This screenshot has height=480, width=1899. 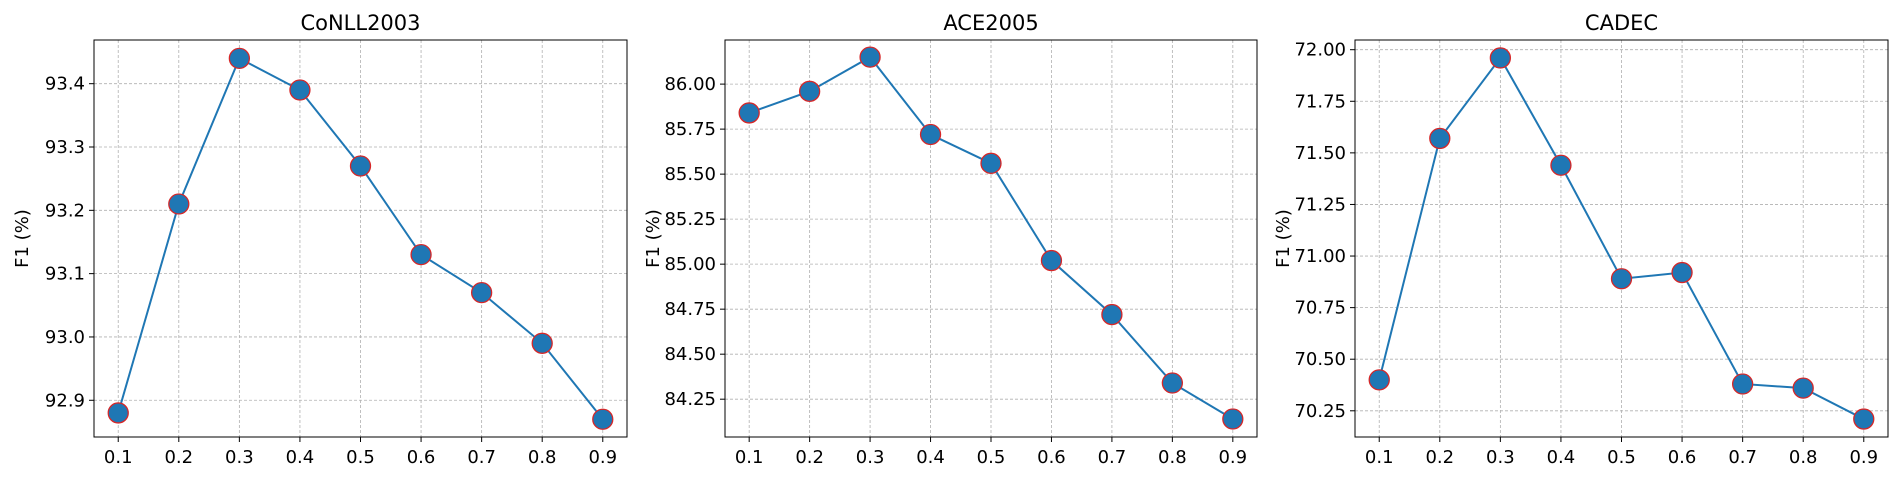 What do you see at coordinates (65, 210) in the screenshot?
I see `y-tick-label: 93.2` at bounding box center [65, 210].